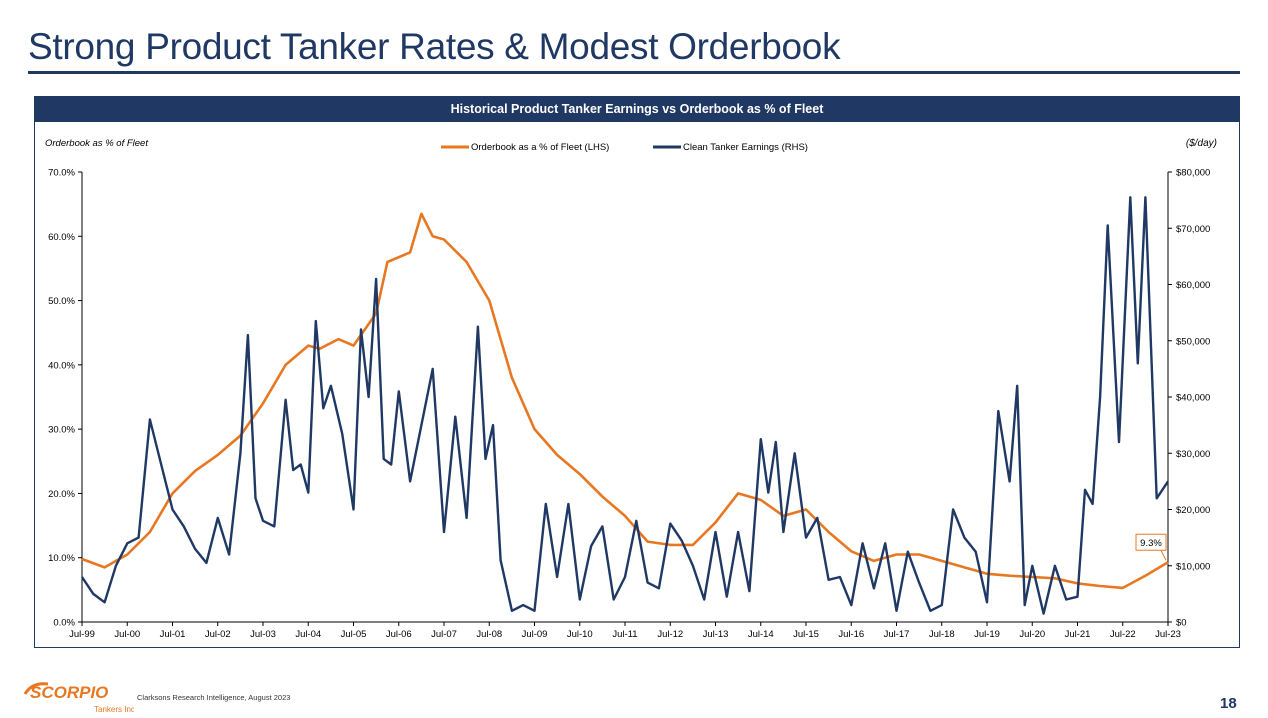 Image resolution: width=1268 pixels, height=718 pixels. Describe the element at coordinates (1163, 555) in the screenshot. I see `annotation-leader` at that location.